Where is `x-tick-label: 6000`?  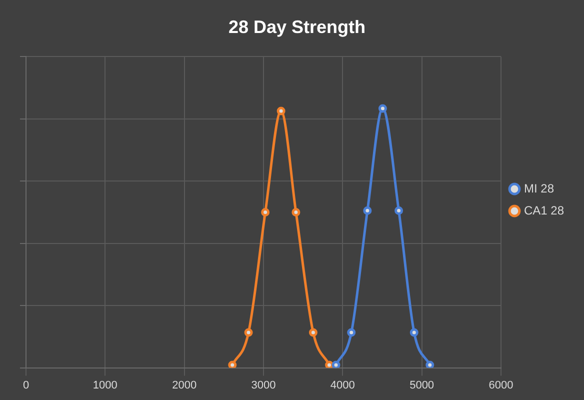 x-tick-label: 6000 is located at coordinates (501, 385).